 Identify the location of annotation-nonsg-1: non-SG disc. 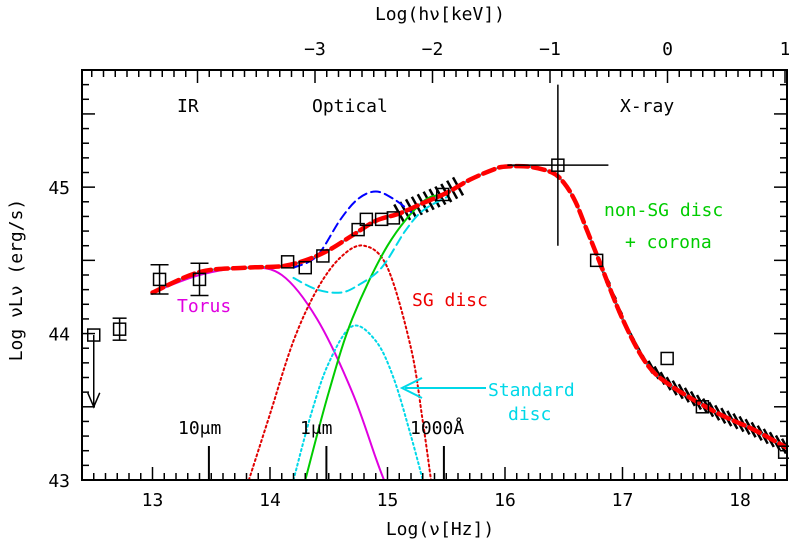
(663, 210).